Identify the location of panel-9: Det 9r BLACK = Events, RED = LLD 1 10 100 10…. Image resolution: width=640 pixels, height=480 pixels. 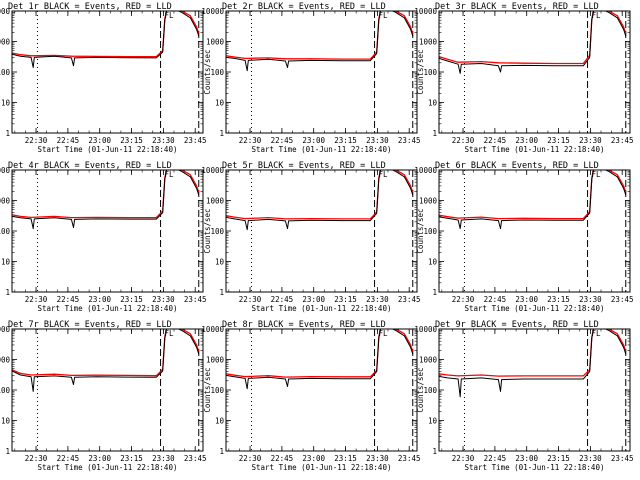
(523, 396).